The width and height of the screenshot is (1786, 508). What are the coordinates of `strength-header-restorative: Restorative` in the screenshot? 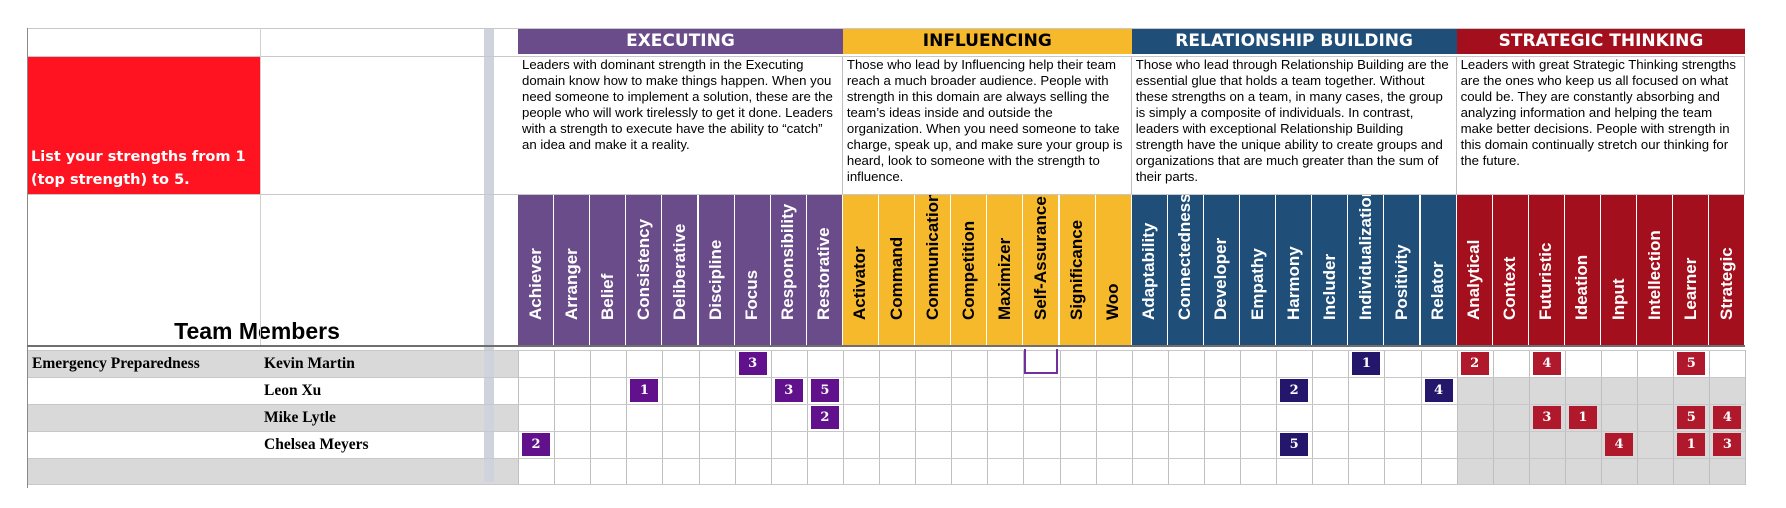 It's located at (824, 270).